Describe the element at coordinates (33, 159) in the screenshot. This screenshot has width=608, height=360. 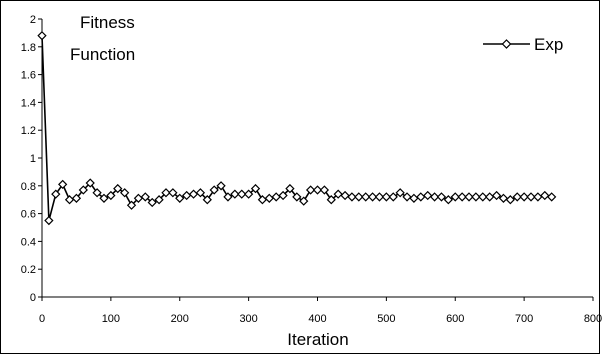
I see `y-tick-label: 1` at that location.